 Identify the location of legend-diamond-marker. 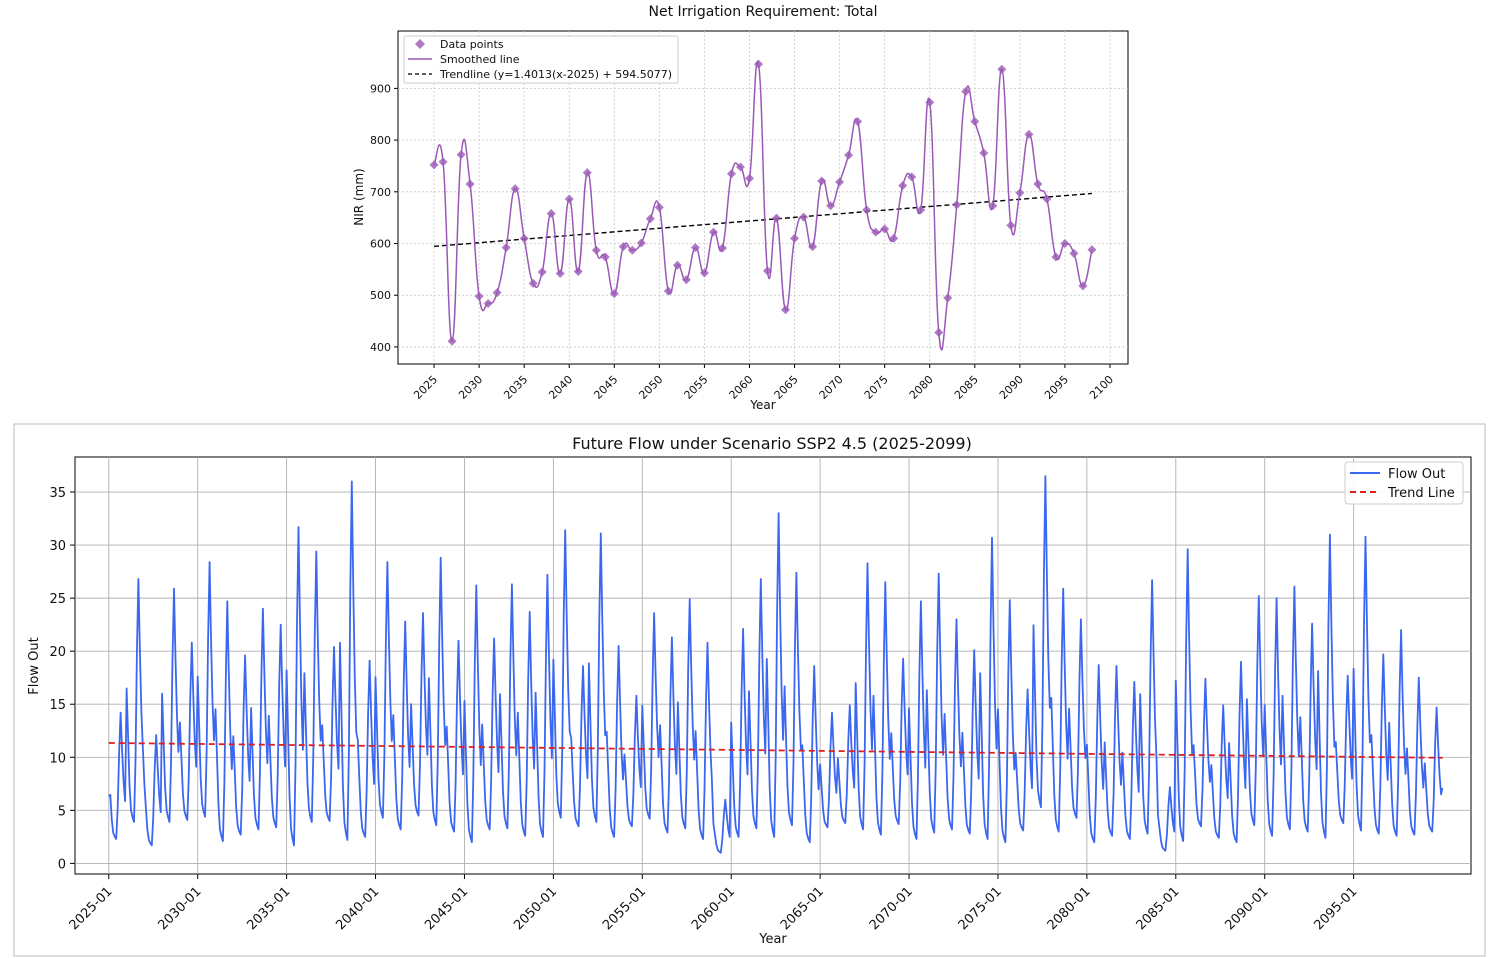
(420, 44).